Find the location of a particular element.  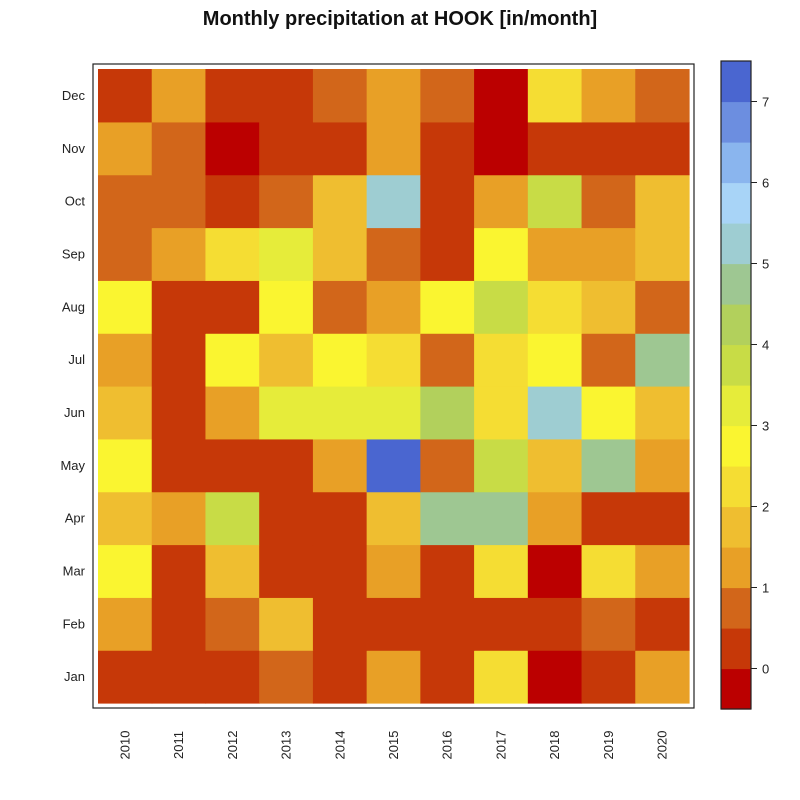

heatmap-cell-feb-2012 is located at coordinates (232, 624).